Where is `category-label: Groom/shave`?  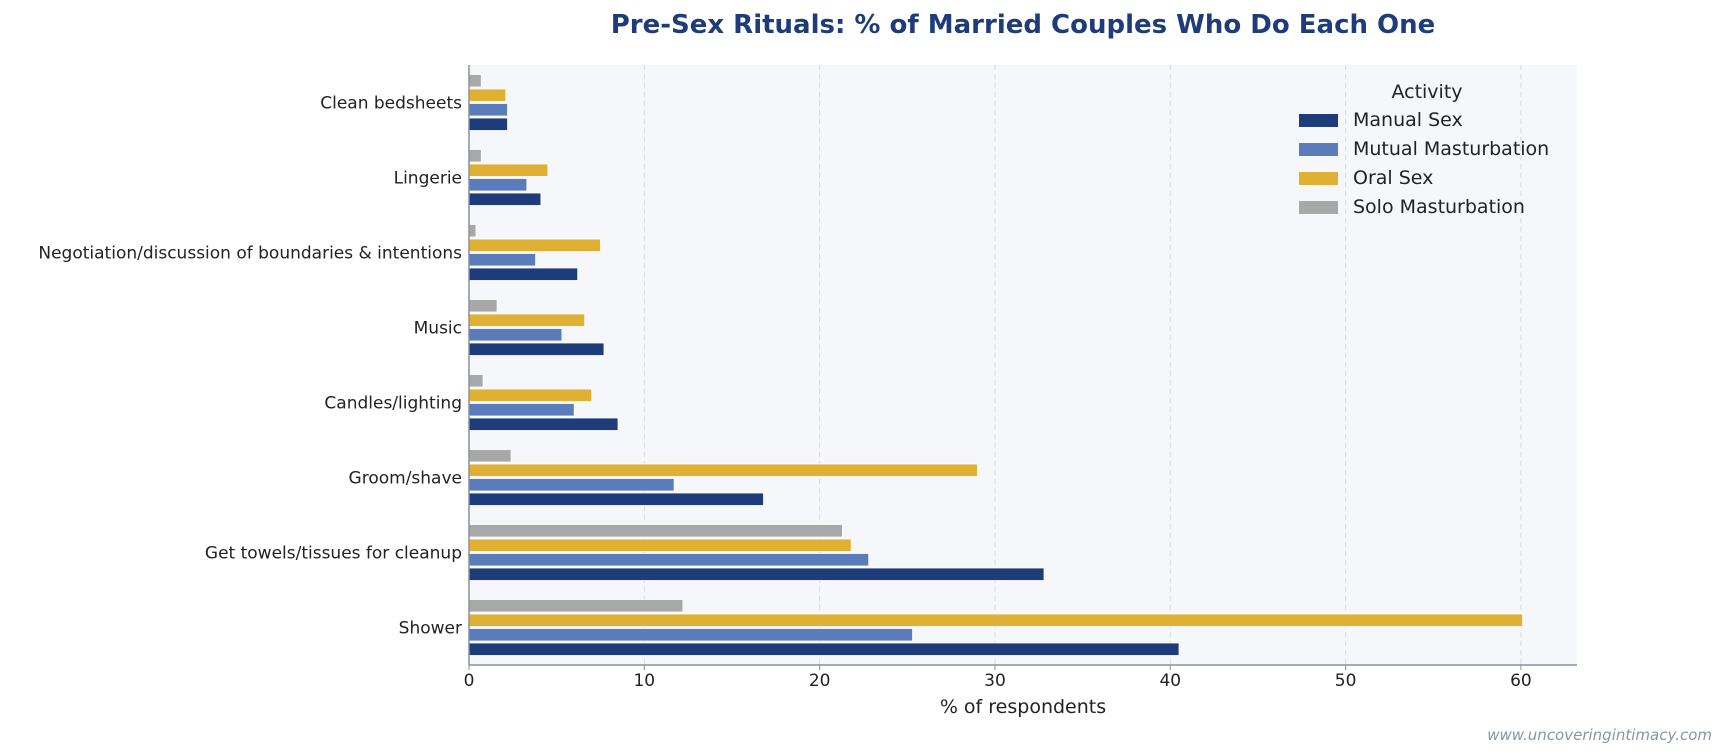 category-label: Groom/shave is located at coordinates (405, 479).